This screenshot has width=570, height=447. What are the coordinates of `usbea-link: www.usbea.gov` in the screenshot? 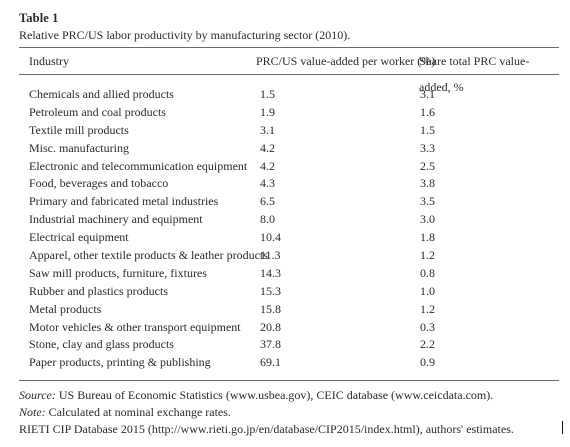 It's located at (268, 395).